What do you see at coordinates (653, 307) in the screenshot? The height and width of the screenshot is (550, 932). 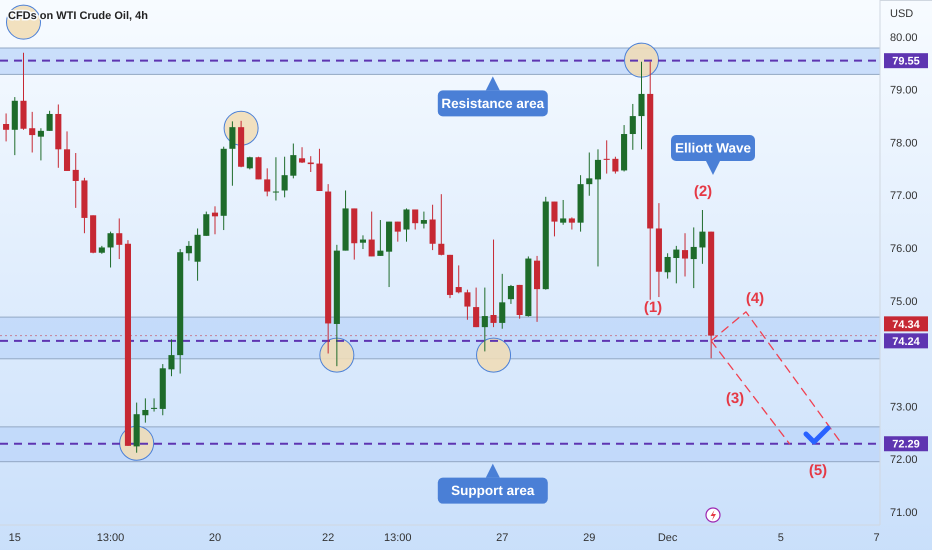 I see `annotation: (1)` at bounding box center [653, 307].